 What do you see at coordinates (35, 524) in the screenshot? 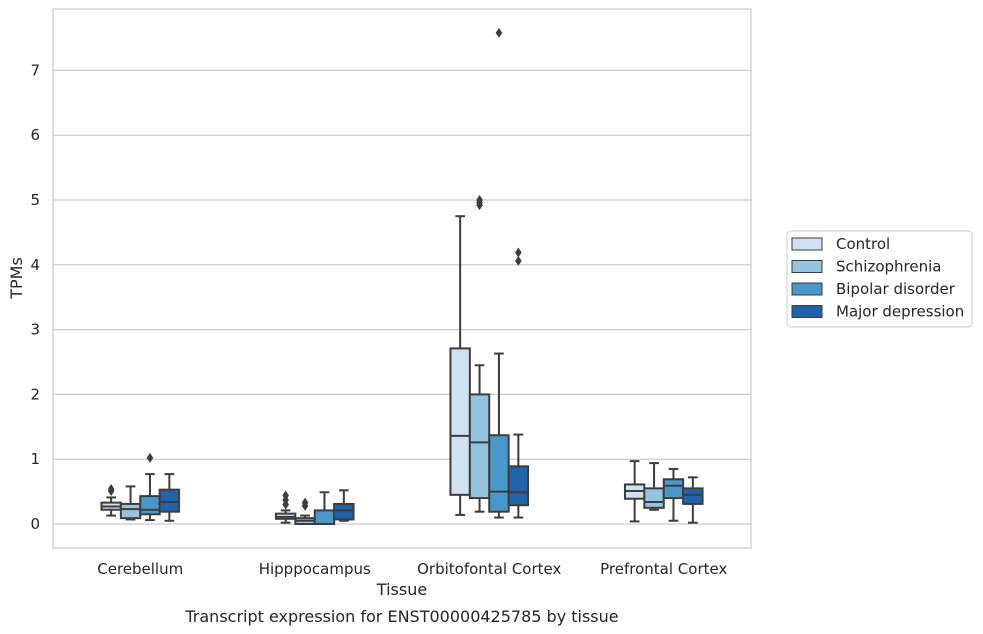
I see `y-tick-label: 0` at bounding box center [35, 524].